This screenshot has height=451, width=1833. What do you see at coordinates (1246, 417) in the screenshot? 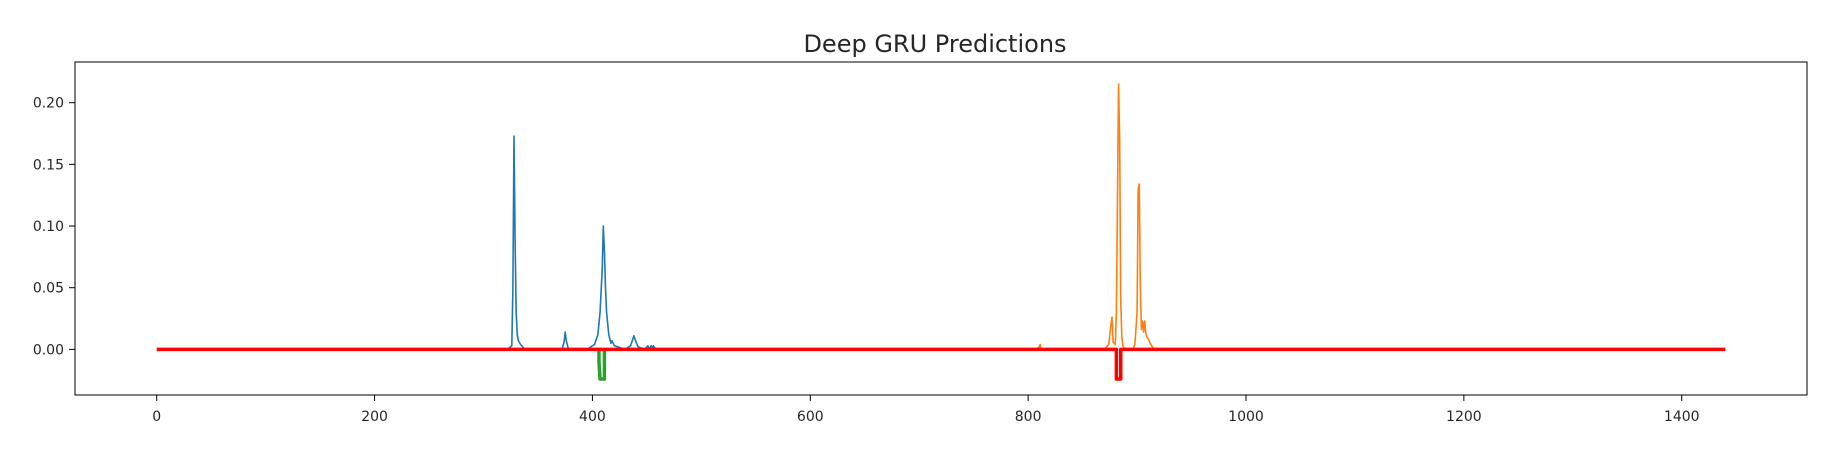
I see `x-tick-label: 1000` at bounding box center [1246, 417].